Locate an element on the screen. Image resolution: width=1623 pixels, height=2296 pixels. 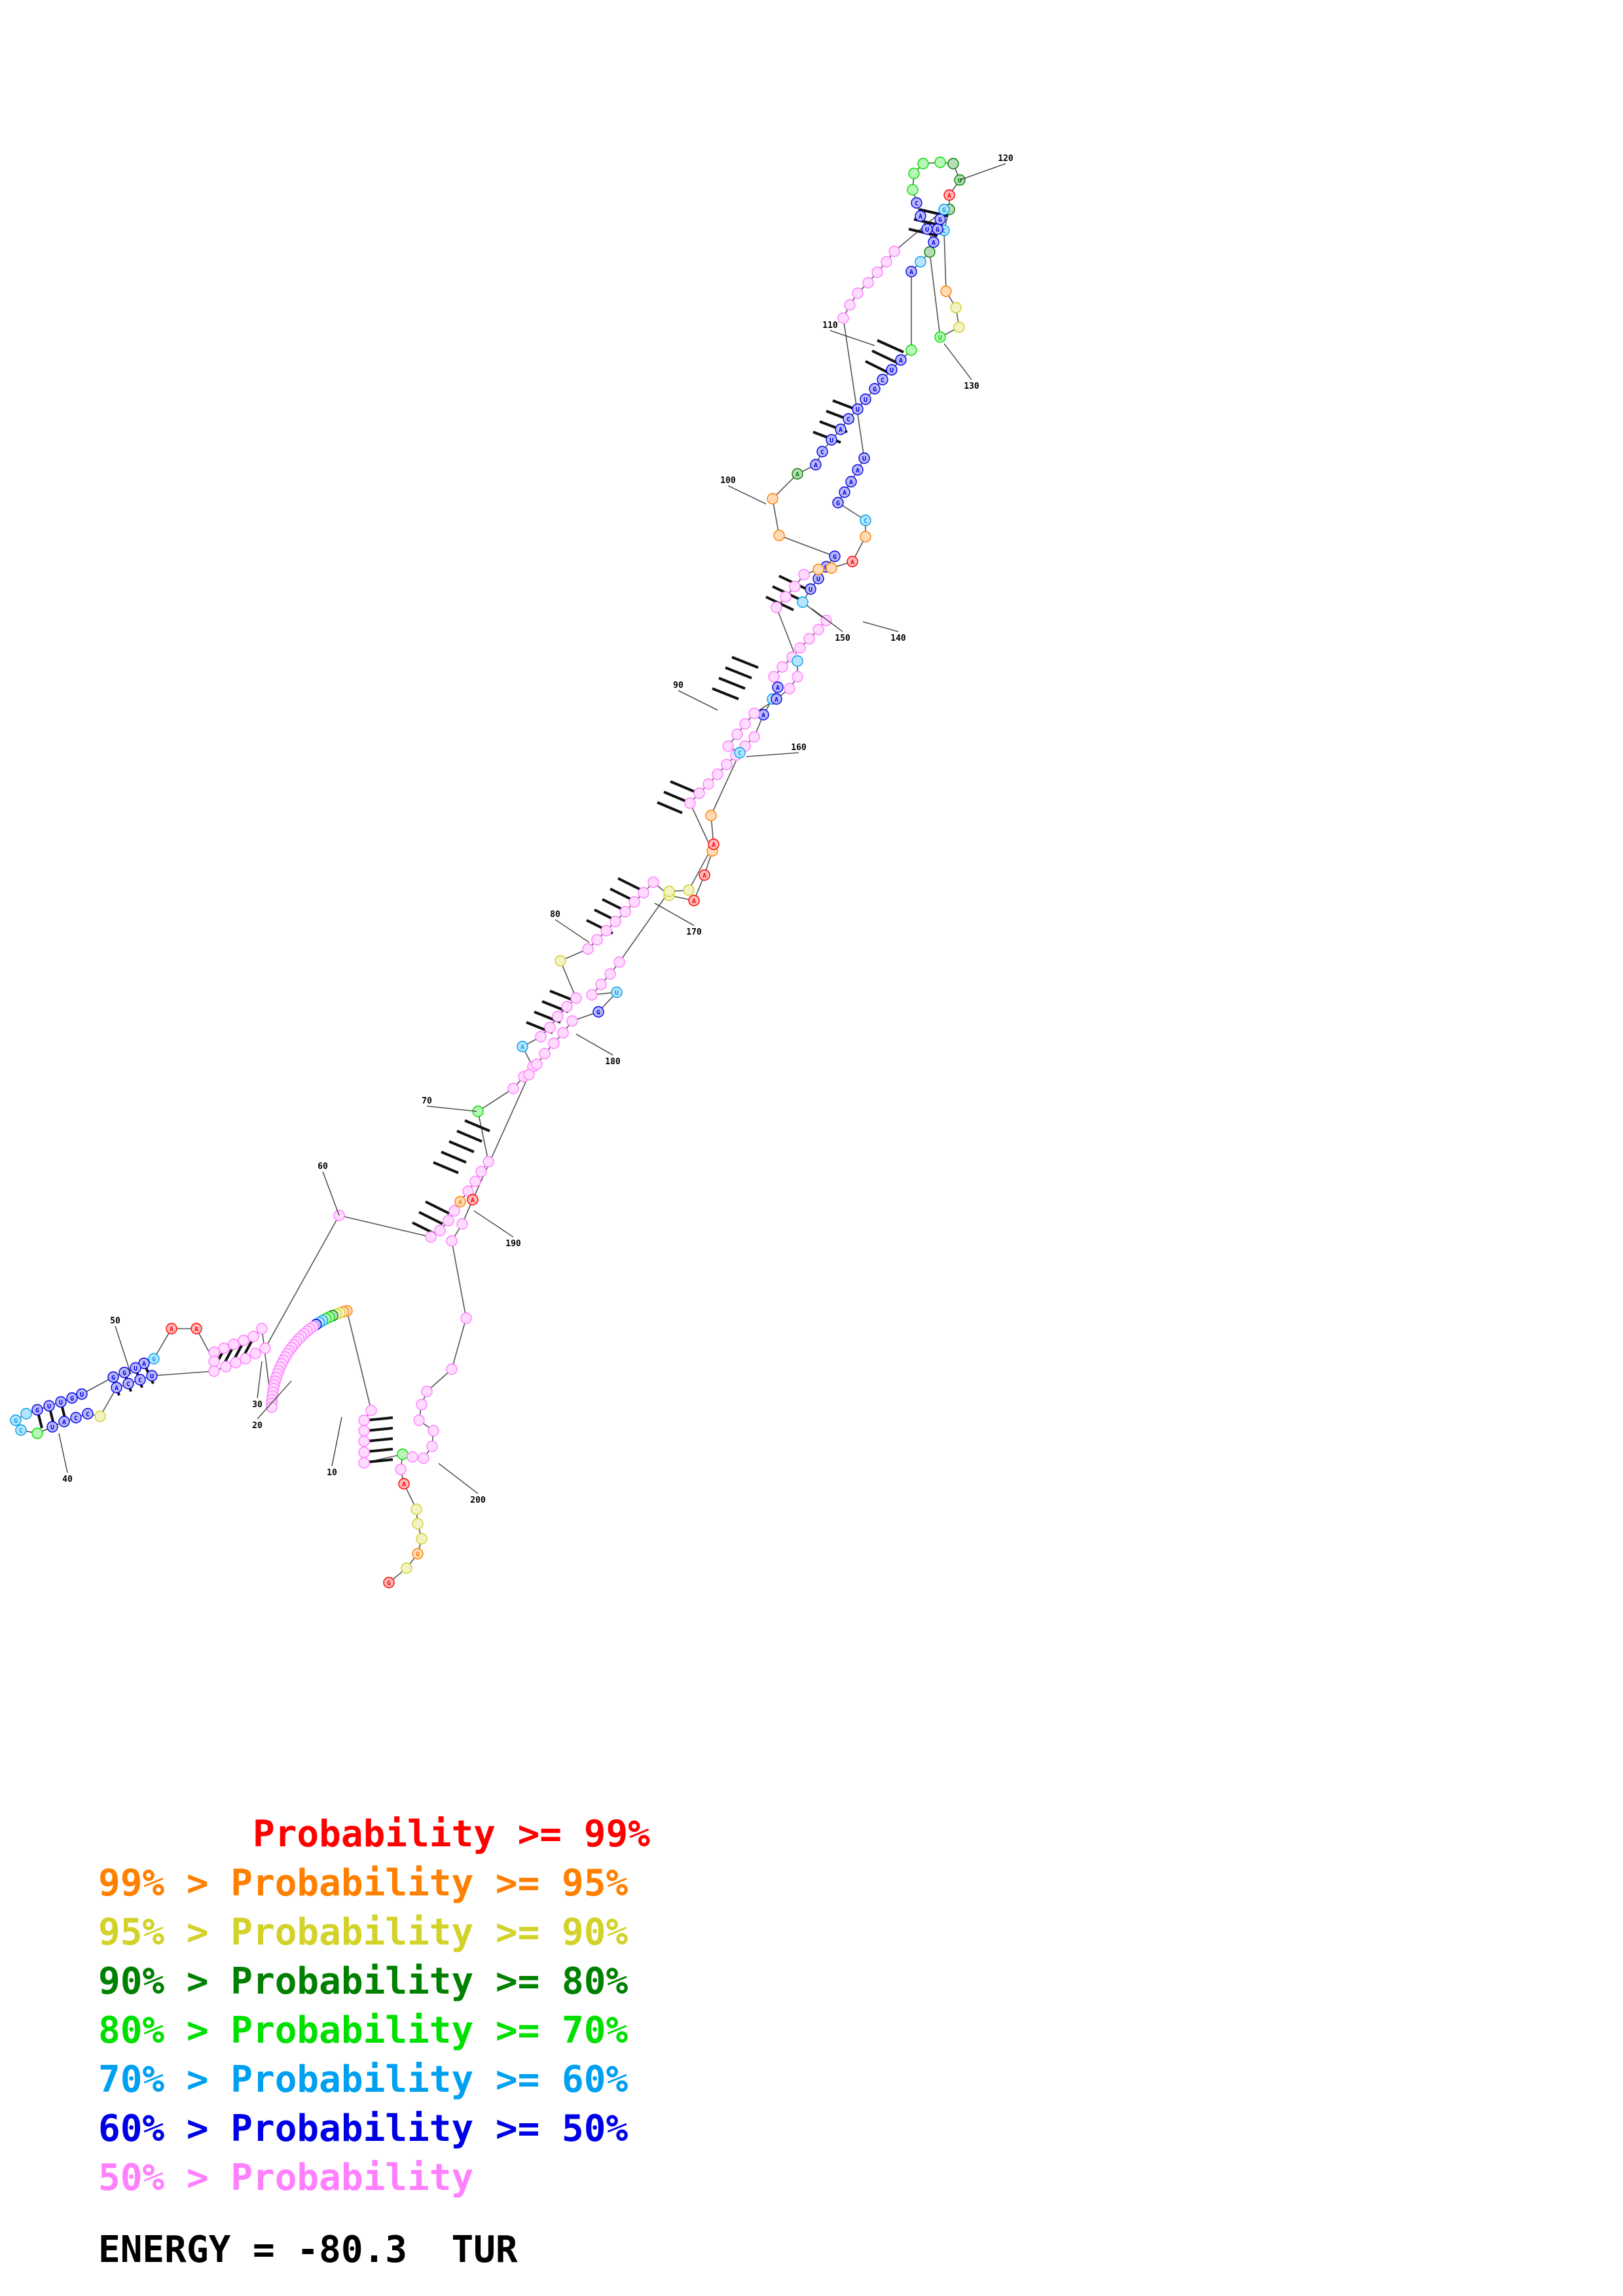
legend-row-60: 70% > Probability >= 60% is located at coordinates (363, 2079).